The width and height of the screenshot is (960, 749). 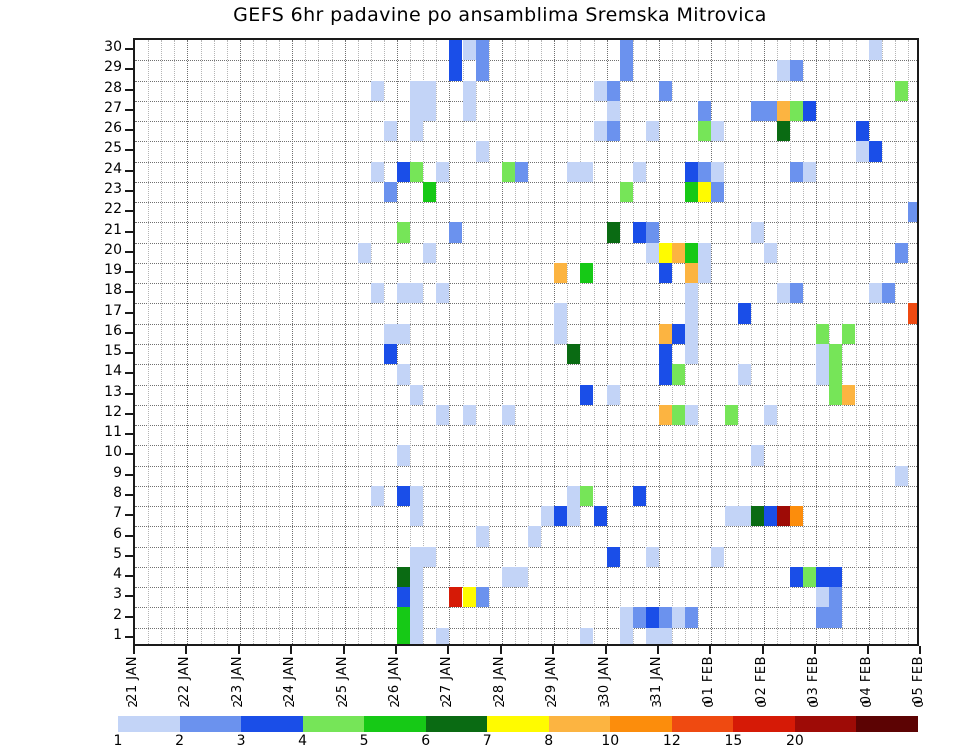 I want to click on y-tick-label: 11, so click(x=113, y=432).